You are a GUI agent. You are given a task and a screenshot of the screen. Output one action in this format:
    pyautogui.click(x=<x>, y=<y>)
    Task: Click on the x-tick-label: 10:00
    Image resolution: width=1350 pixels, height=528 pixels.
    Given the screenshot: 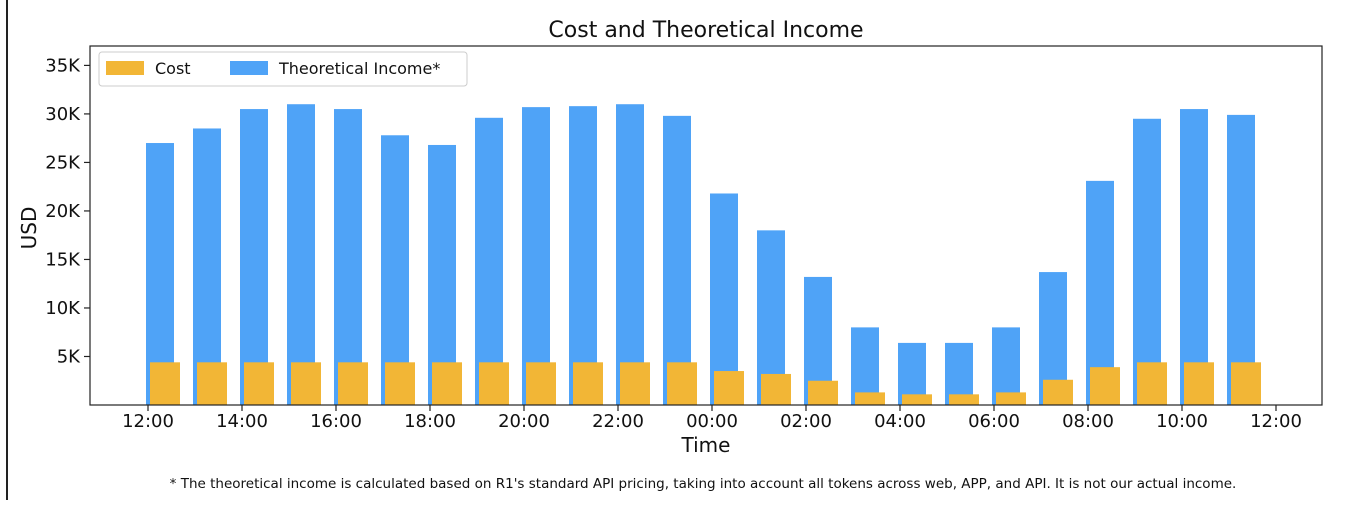 What is the action you would take?
    pyautogui.click(x=1182, y=421)
    